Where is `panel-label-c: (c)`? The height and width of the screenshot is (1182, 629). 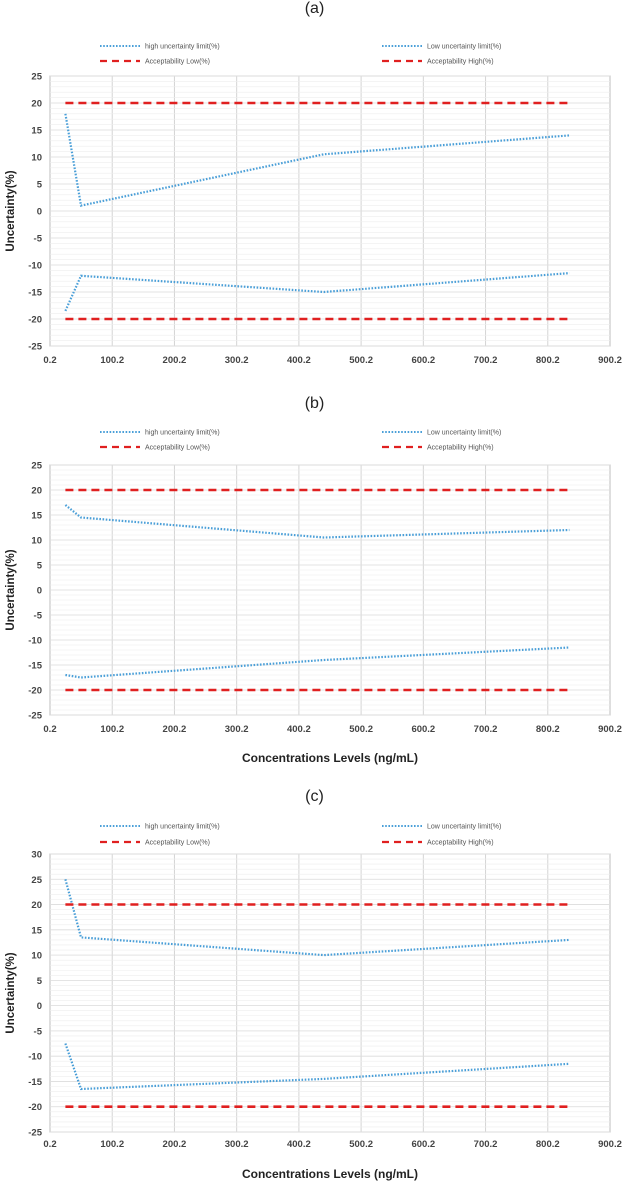 panel-label-c: (c) is located at coordinates (314, 796).